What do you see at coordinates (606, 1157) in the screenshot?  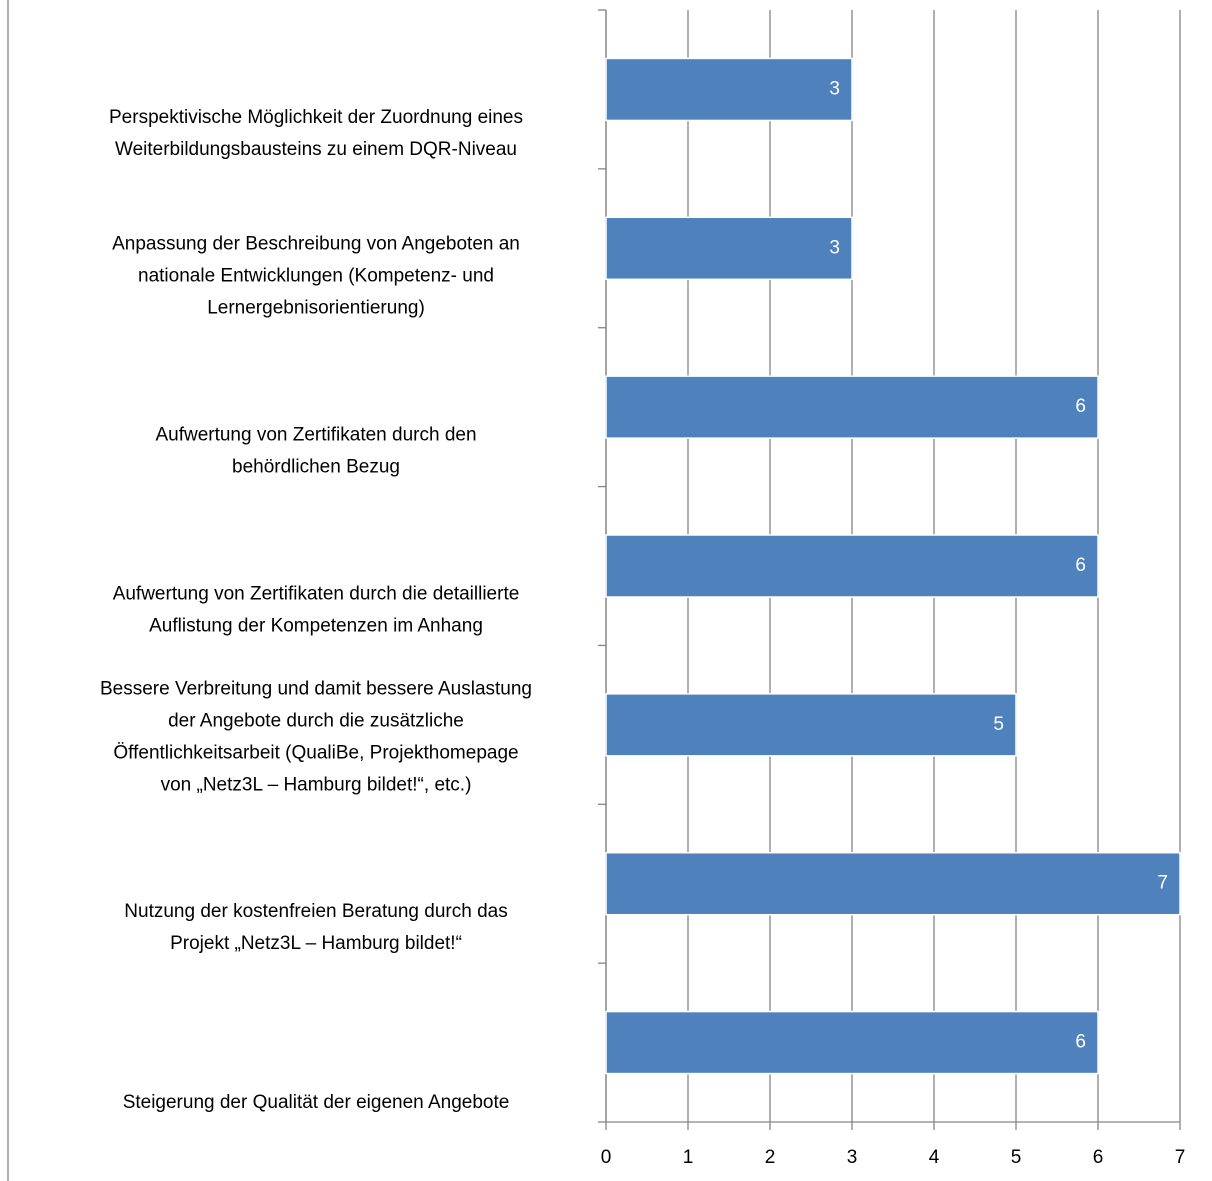 I see `x-tick-label: 0` at bounding box center [606, 1157].